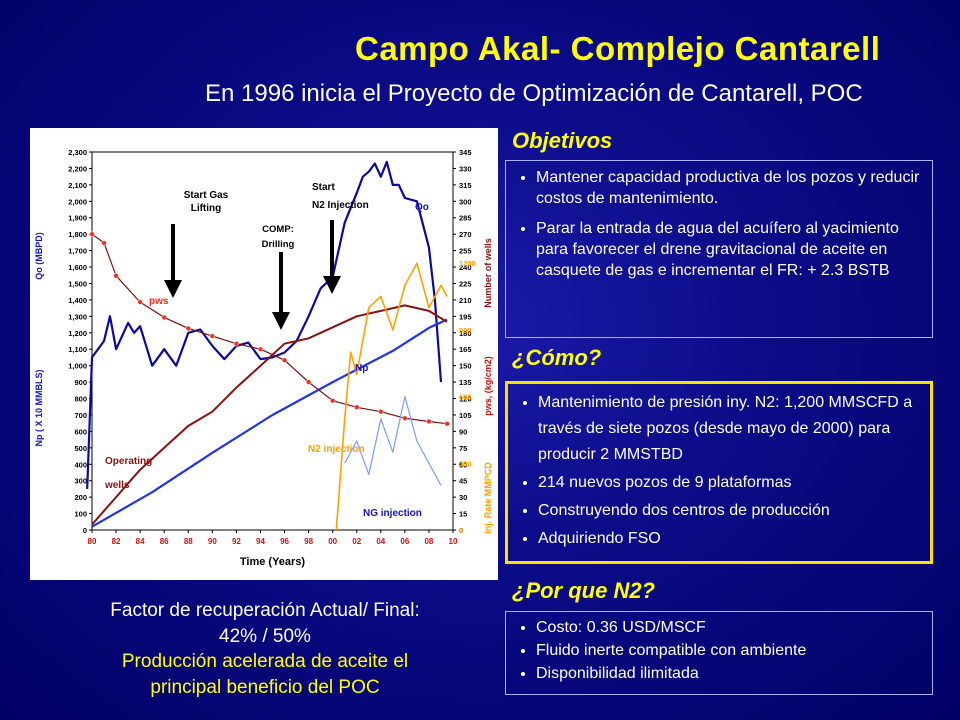  I want to click on left-tick-label: 2,300, so click(77, 152).